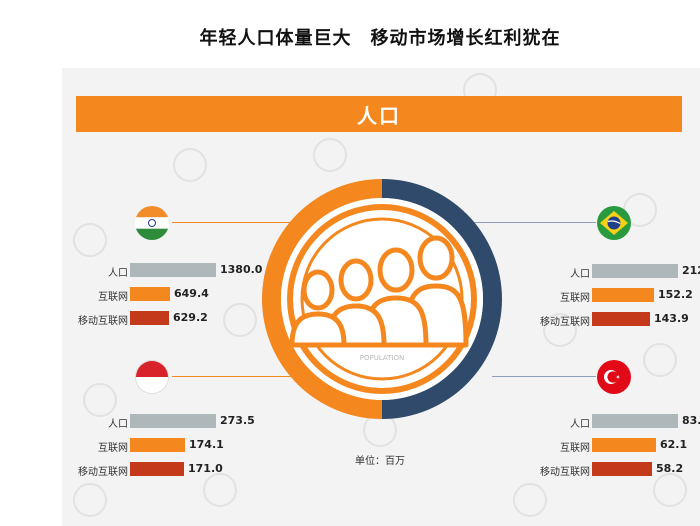  What do you see at coordinates (622, 469) in the screenshot?
I see `turkey-mobile-bar` at bounding box center [622, 469].